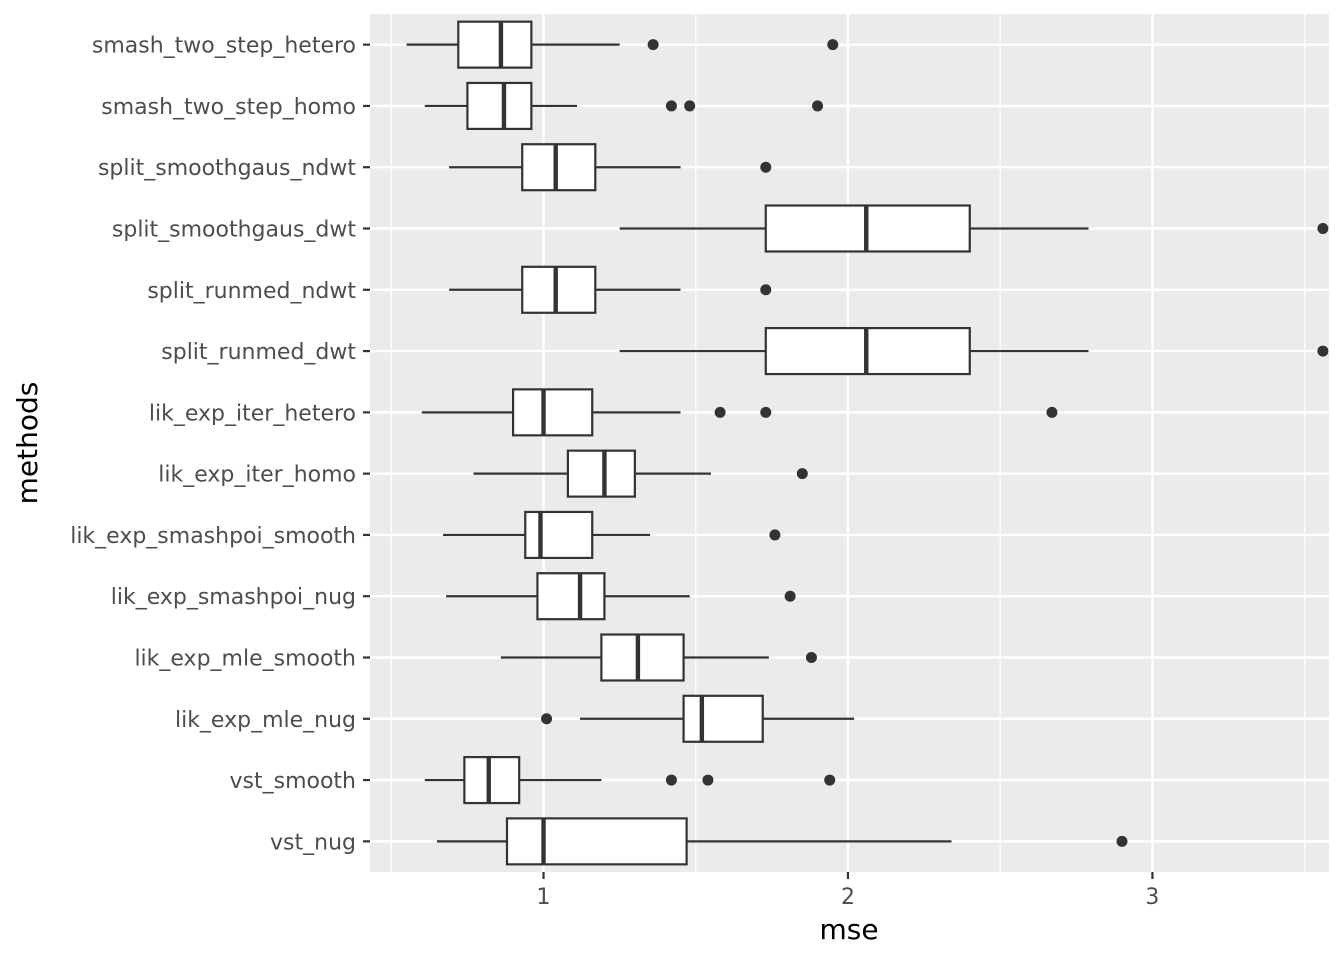 The height and width of the screenshot is (960, 1344). I want to click on y-tick-label: vst_nug, so click(313, 842).